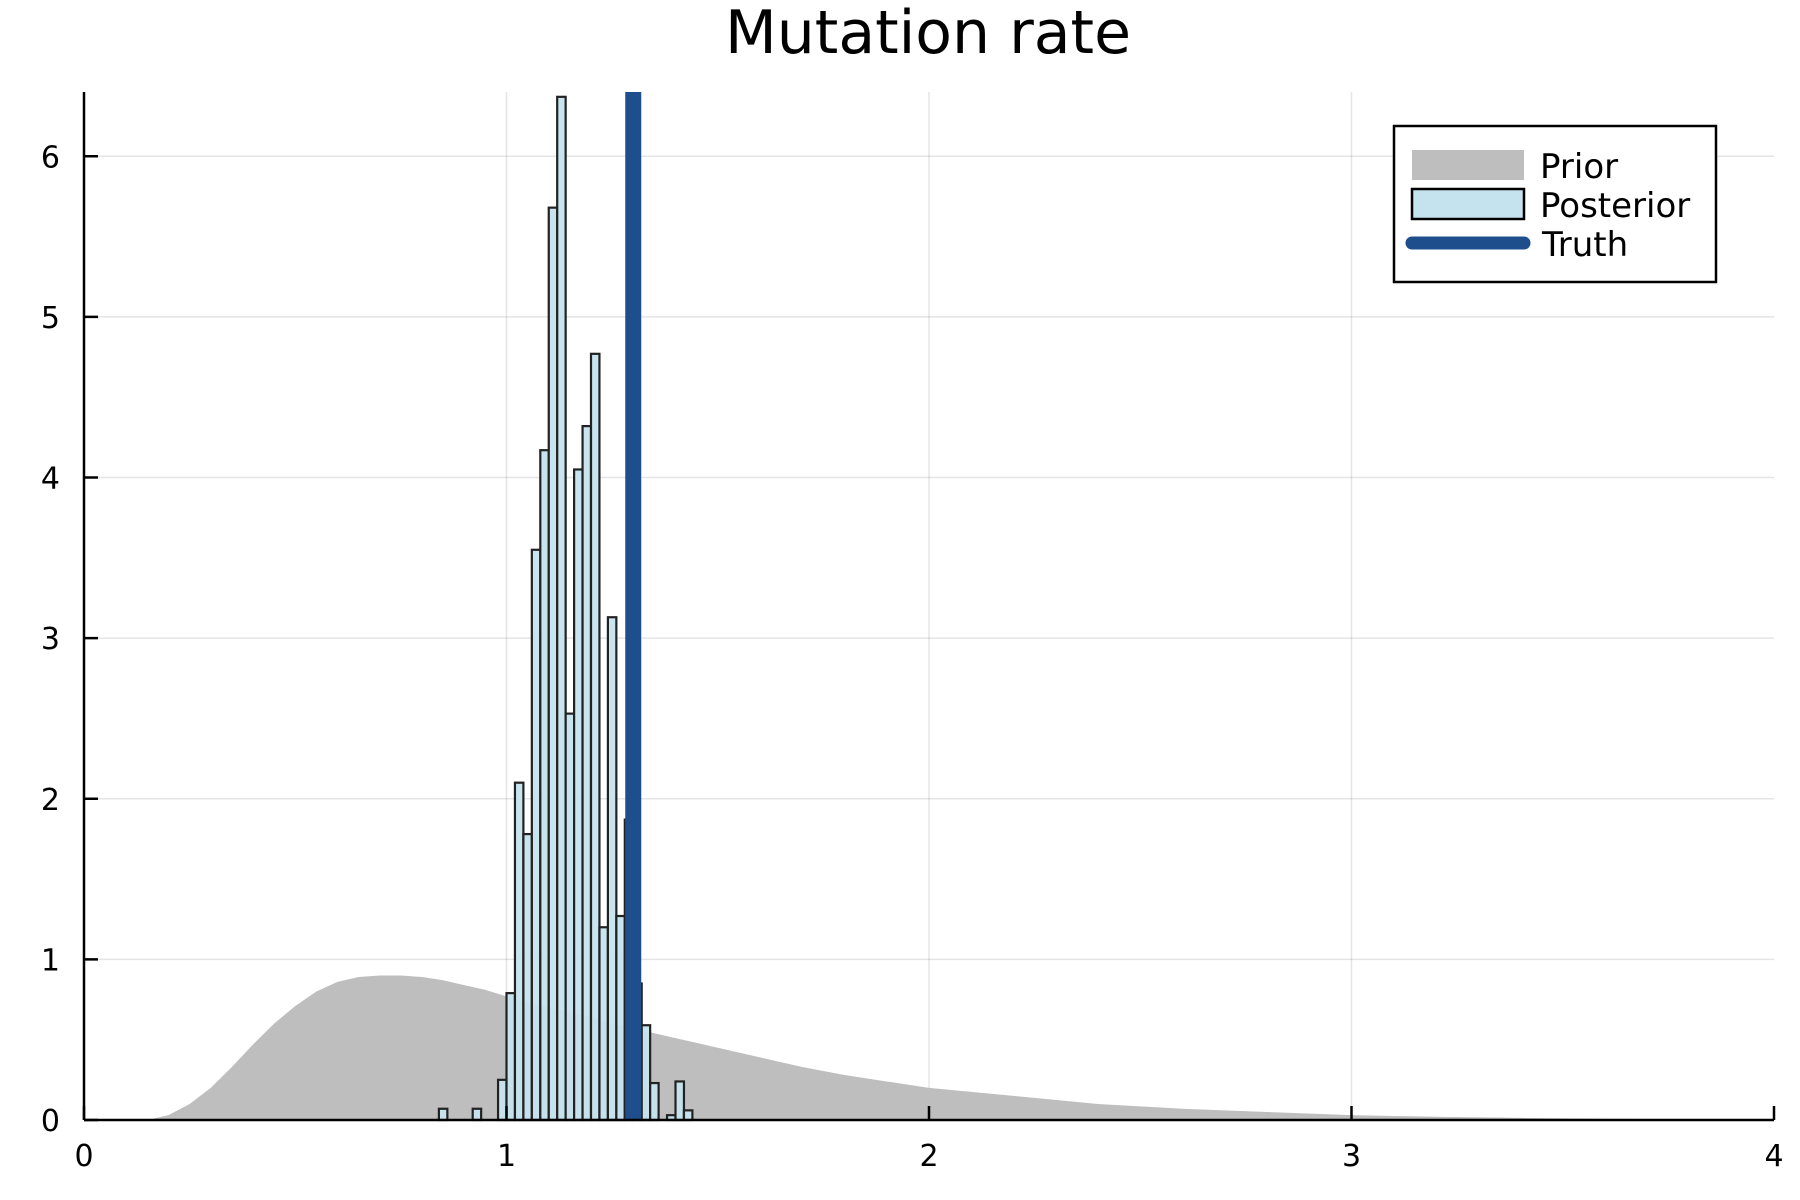  I want to click on x-axis-ticks: 0 1 2 3 4, so click(929, 1140).